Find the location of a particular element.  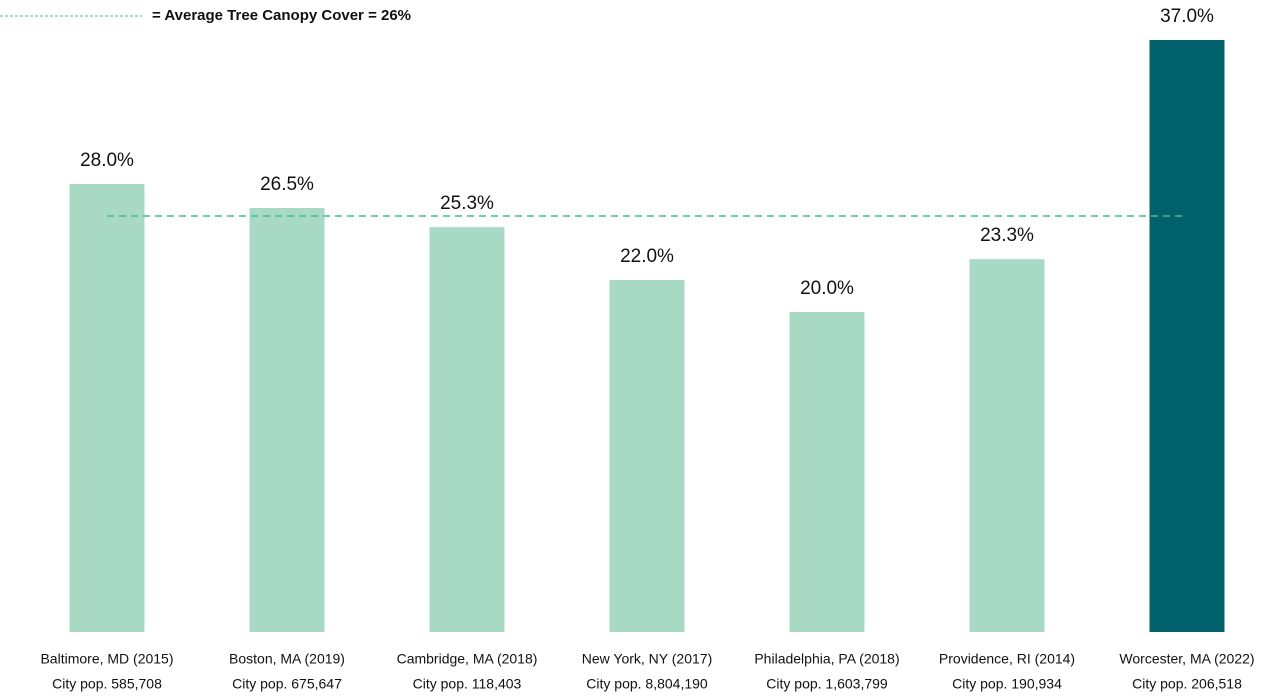

x-tick-note: City pop. 1,603,799 is located at coordinates (827, 684).